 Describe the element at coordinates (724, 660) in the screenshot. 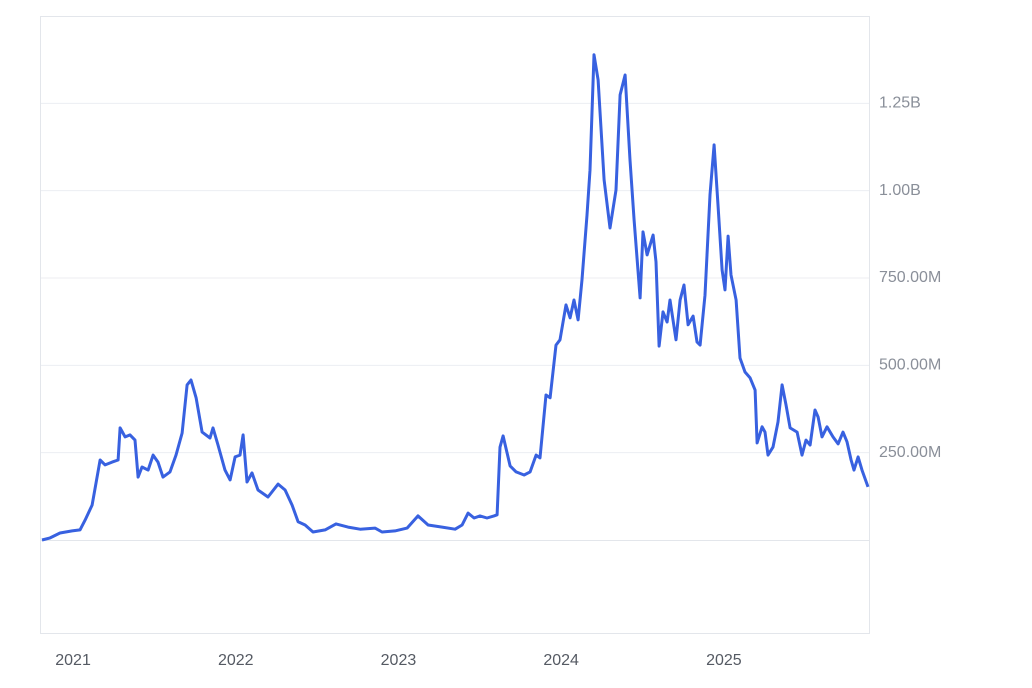

I see `x-tick-label: 2025` at that location.